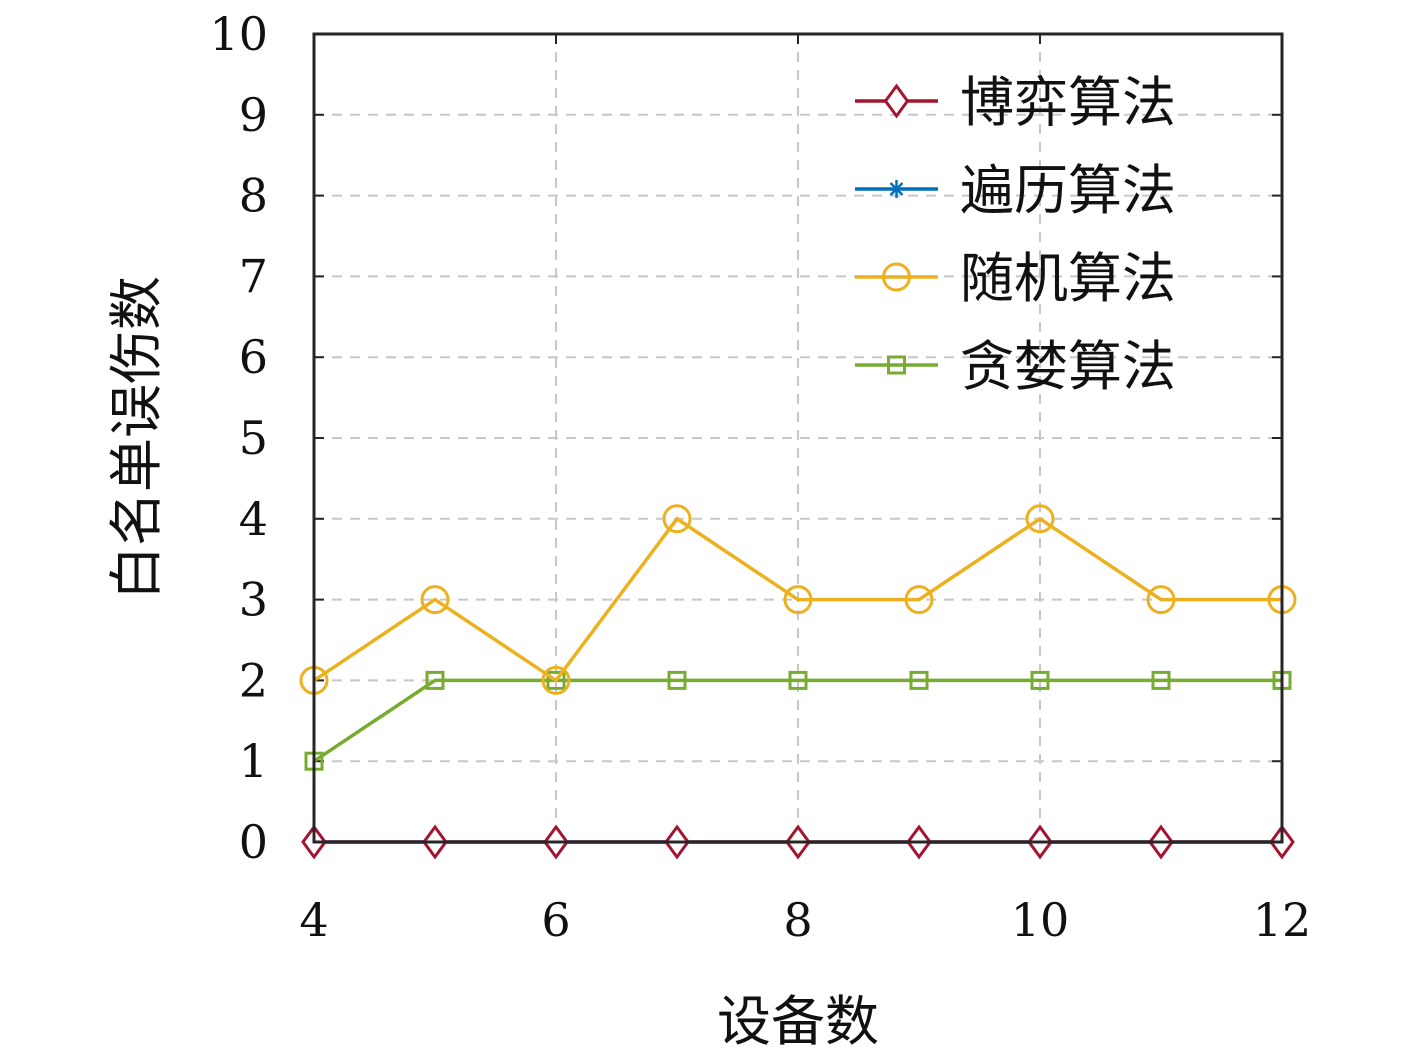 Image resolution: width=1417 pixels, height=1062 pixels. What do you see at coordinates (253, 680) in the screenshot?
I see `y-tick-label: 2` at bounding box center [253, 680].